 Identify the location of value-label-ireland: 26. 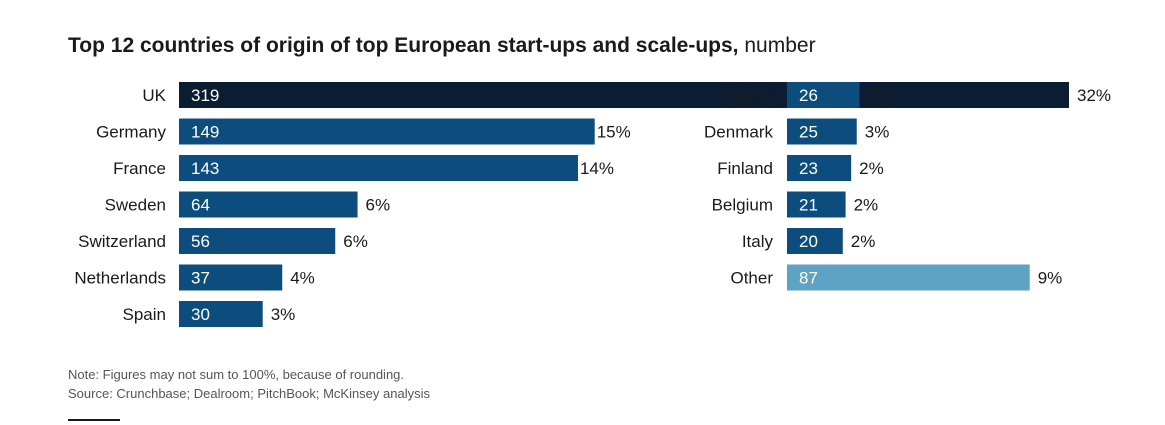
(808, 95).